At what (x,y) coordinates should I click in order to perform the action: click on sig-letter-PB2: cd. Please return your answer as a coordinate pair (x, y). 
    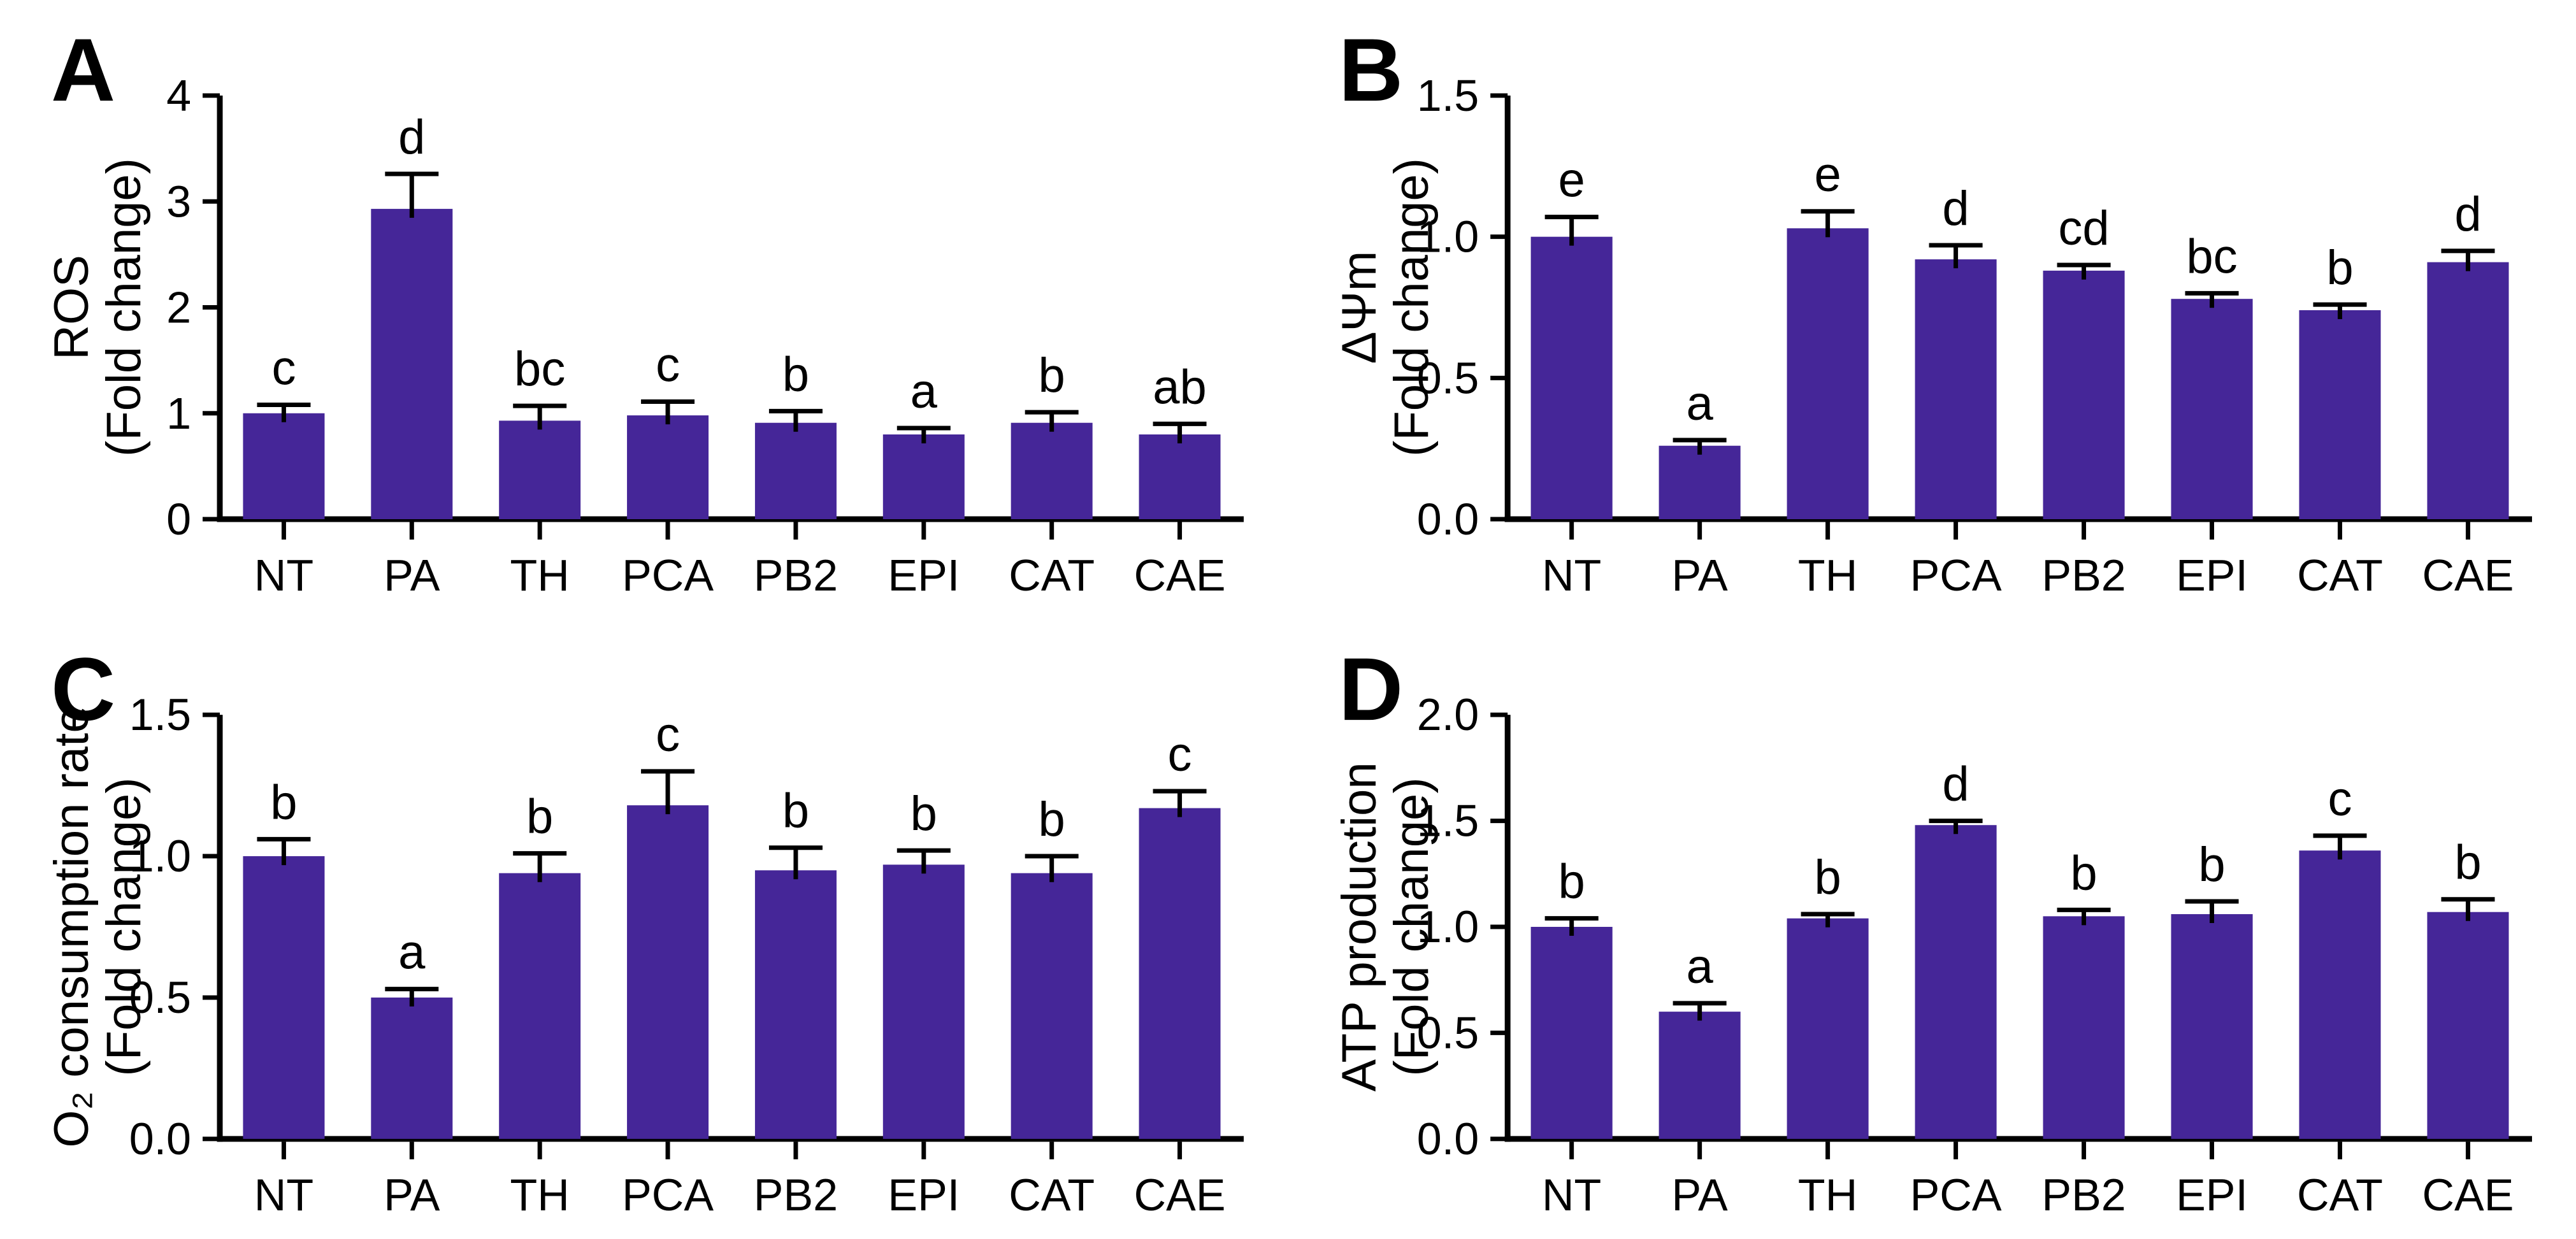
    Looking at the image, I should click on (2083, 228).